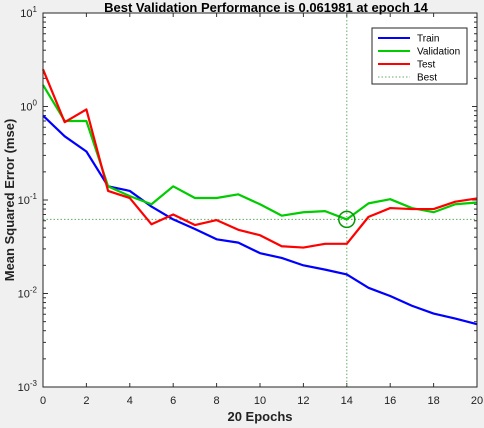 The image size is (484, 428). I want to click on legend-label-best: Best, so click(427, 78).